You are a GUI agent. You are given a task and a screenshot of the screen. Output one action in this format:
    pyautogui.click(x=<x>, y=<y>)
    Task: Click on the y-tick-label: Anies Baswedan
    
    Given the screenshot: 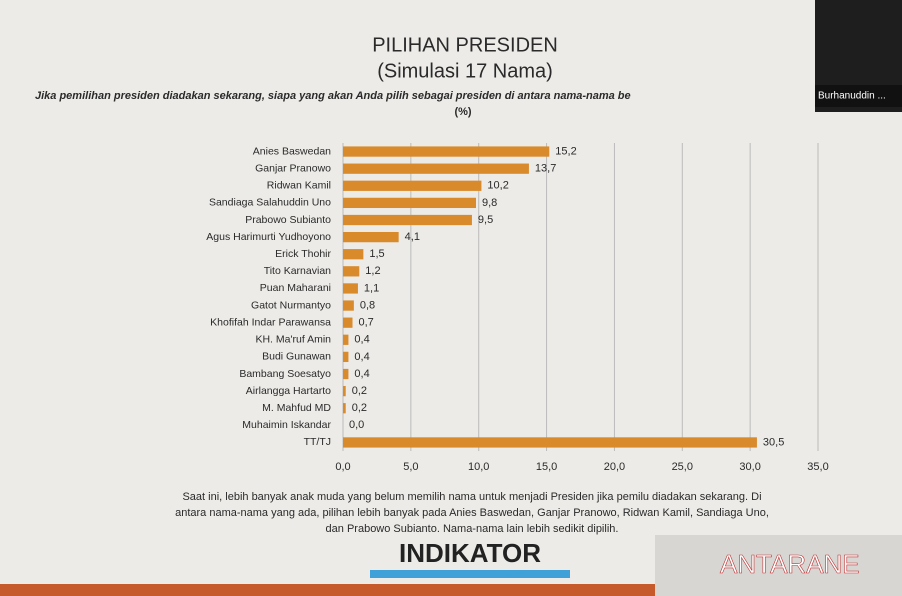 What is the action you would take?
    pyautogui.click(x=292, y=151)
    